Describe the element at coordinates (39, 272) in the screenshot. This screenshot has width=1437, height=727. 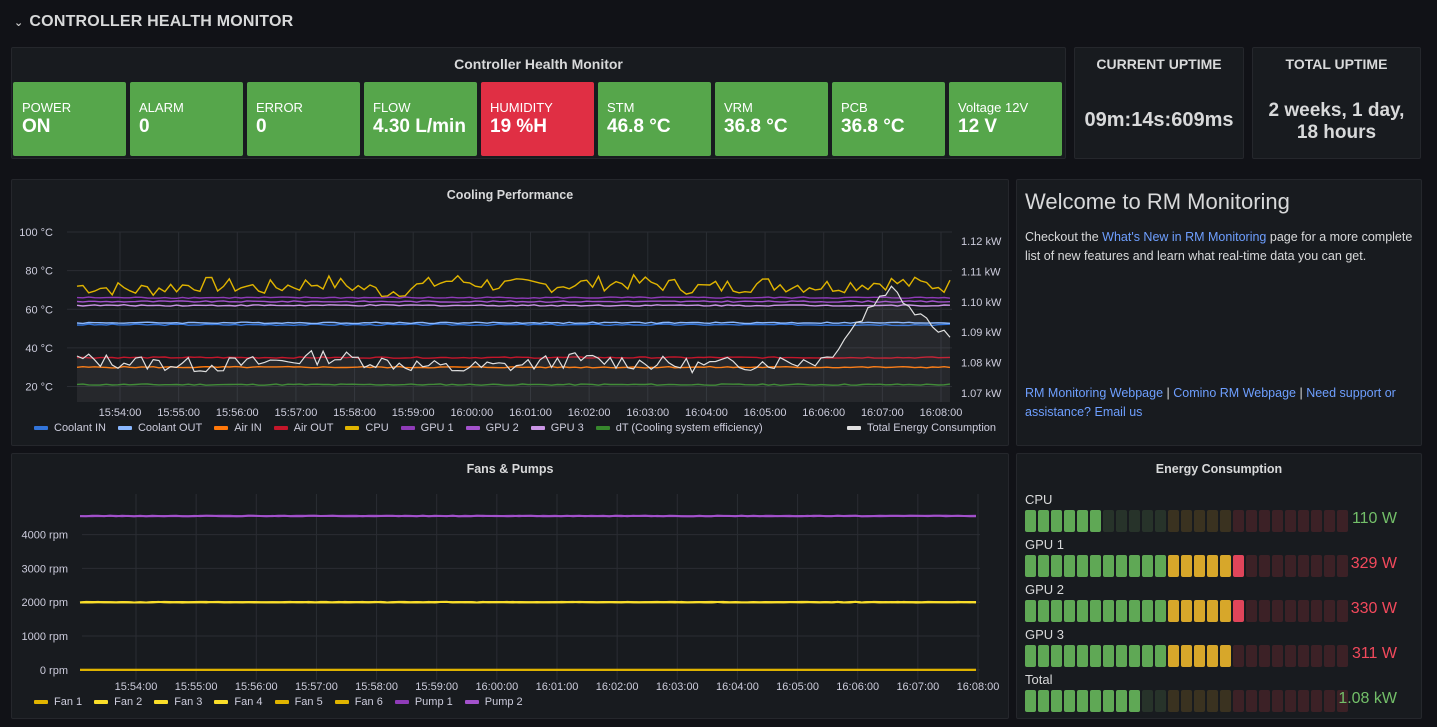
I see `y-tick-label: 80 °C` at that location.